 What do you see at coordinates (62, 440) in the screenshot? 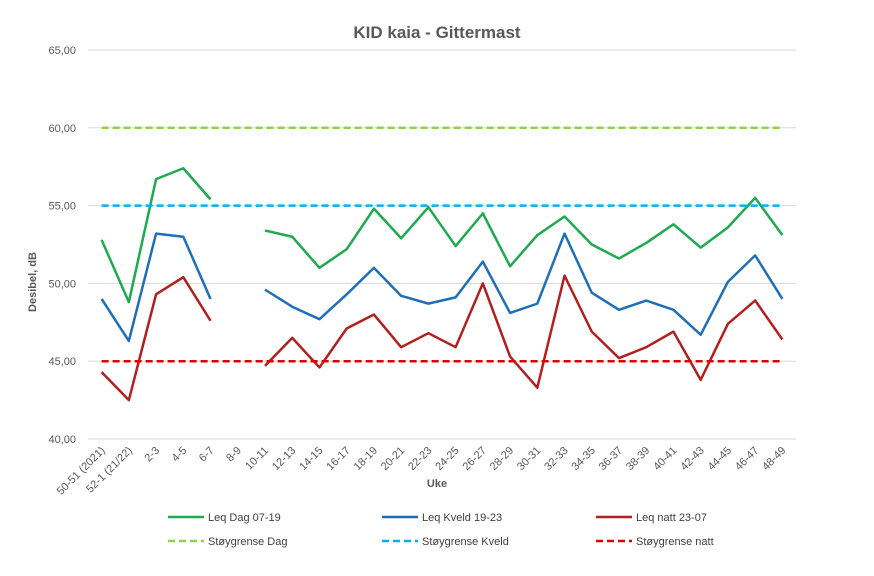
I see `y-tick-label: 40,00` at bounding box center [62, 440].